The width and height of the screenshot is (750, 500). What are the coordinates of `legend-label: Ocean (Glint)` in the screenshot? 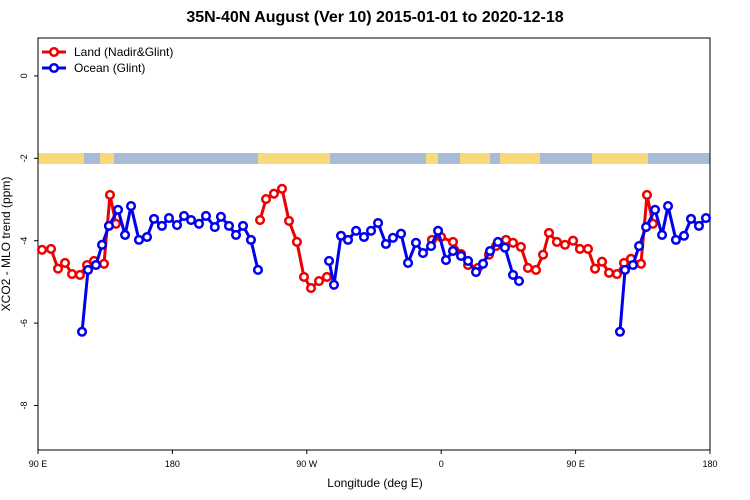 It's located at (109, 68).